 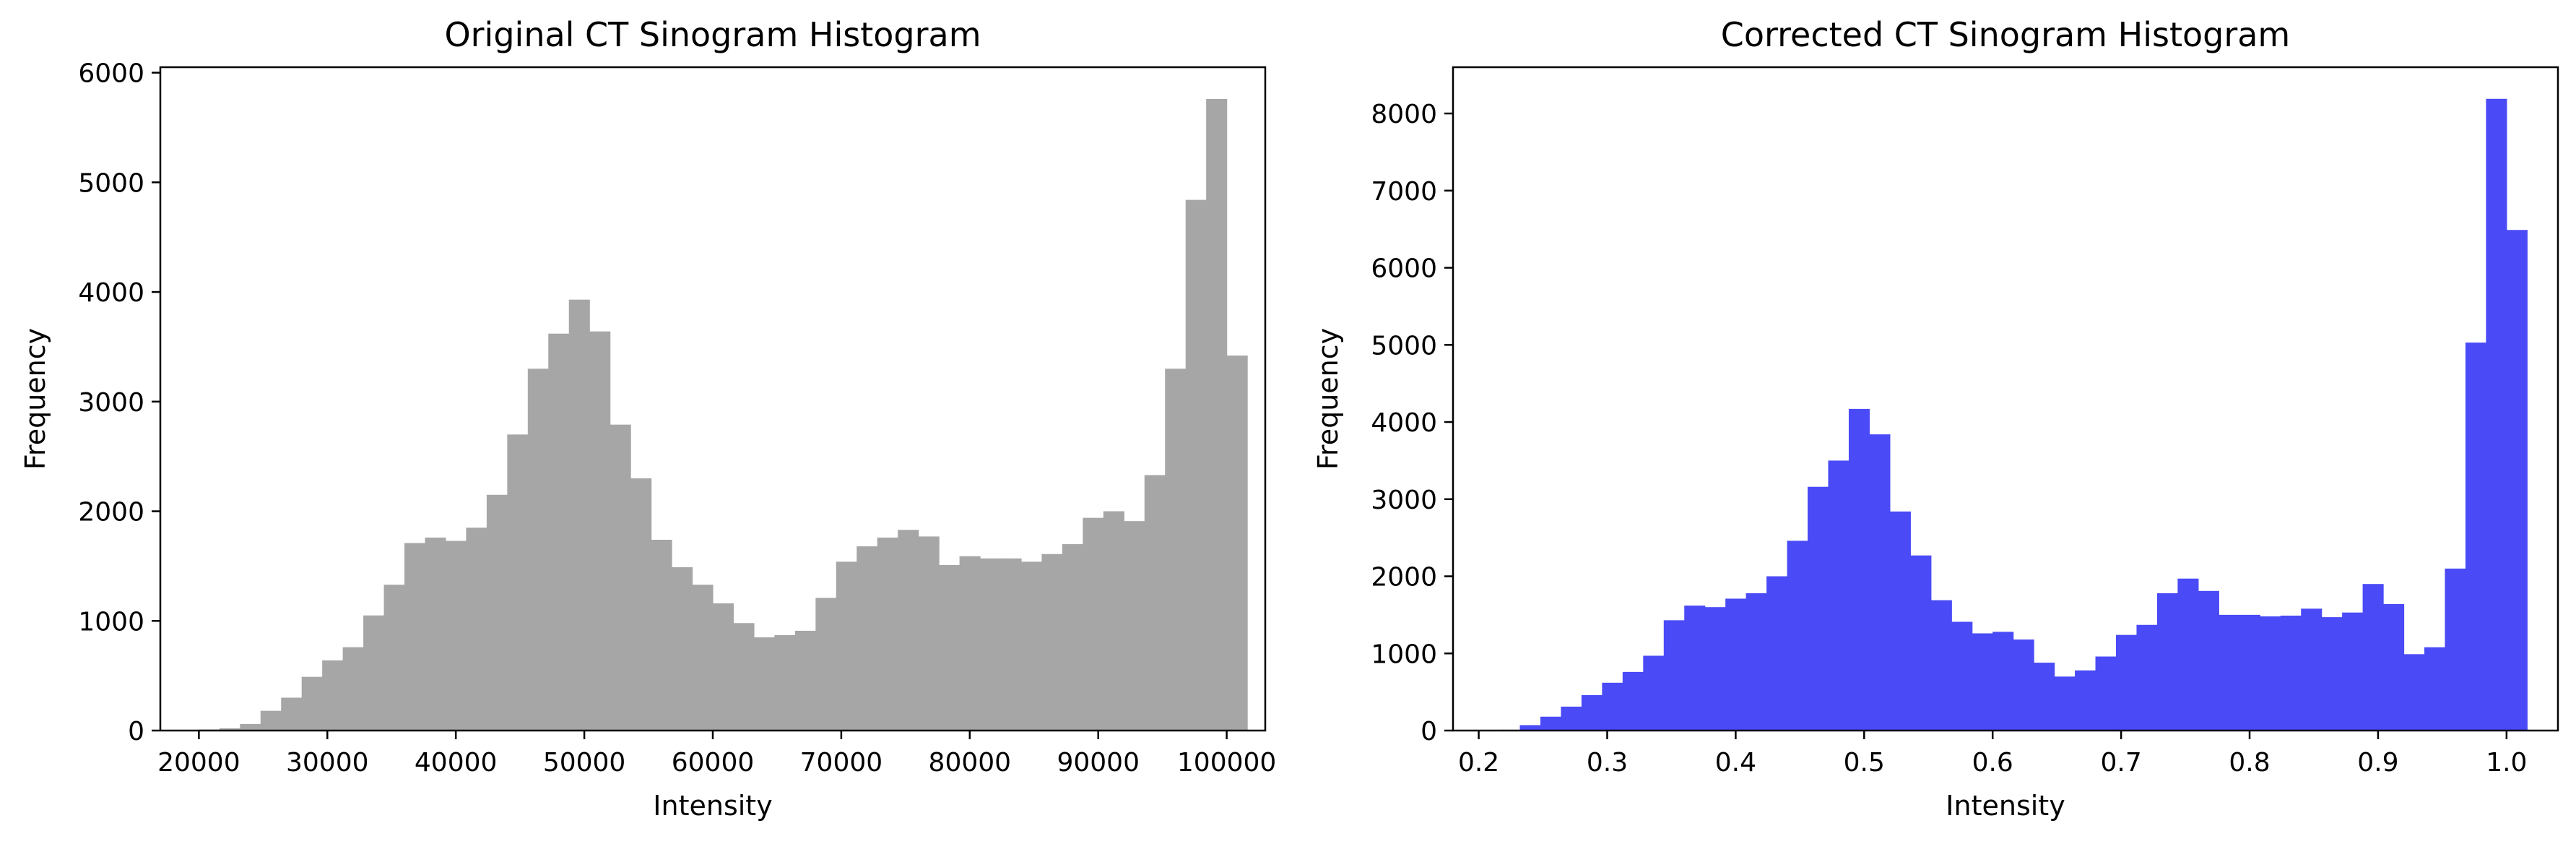 What do you see at coordinates (1226, 763) in the screenshot?
I see `original-x-tick-label: 100000` at bounding box center [1226, 763].